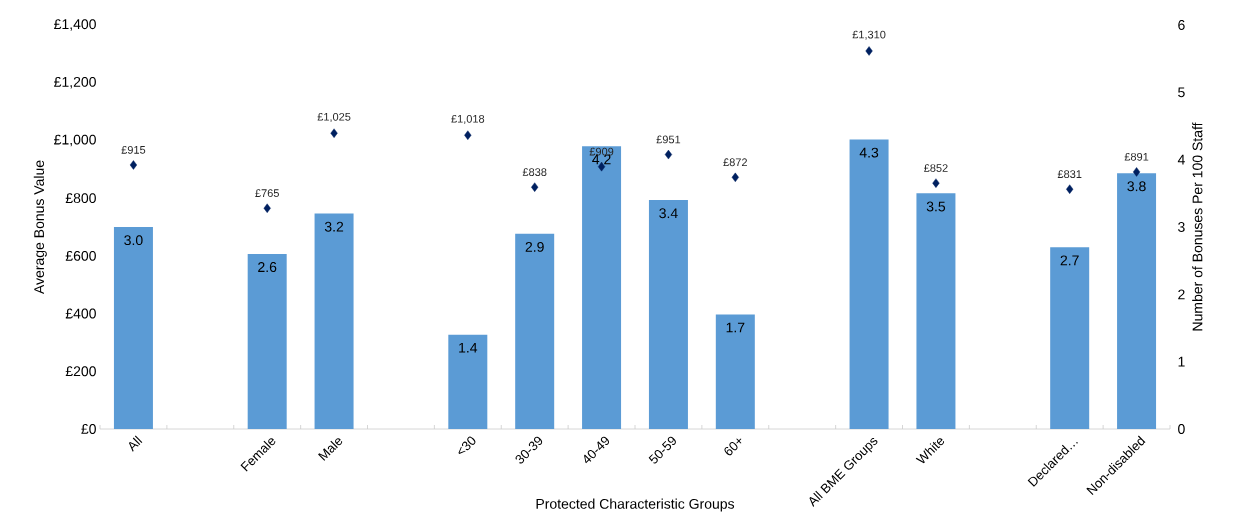 Image resolution: width=1250 pixels, height=527 pixels. Describe the element at coordinates (601, 159) in the screenshot. I see `data-label: 4.2` at that location.